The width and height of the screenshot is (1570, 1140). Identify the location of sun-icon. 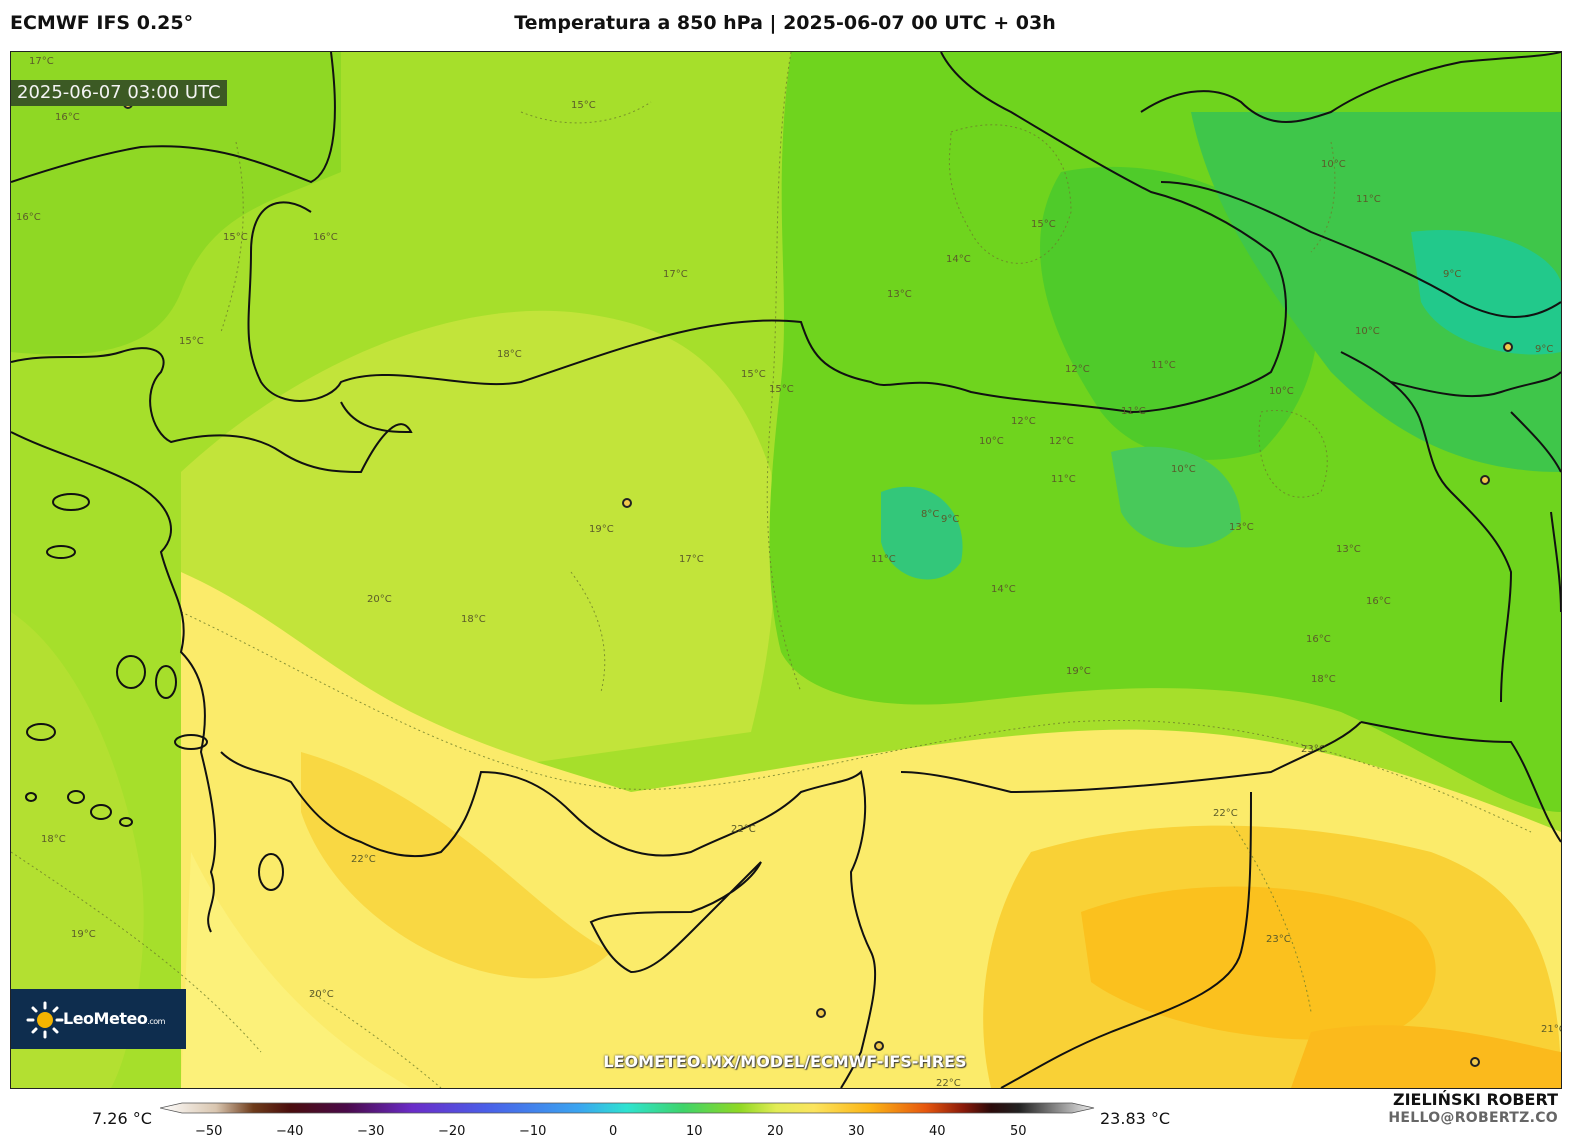
(45, 1020).